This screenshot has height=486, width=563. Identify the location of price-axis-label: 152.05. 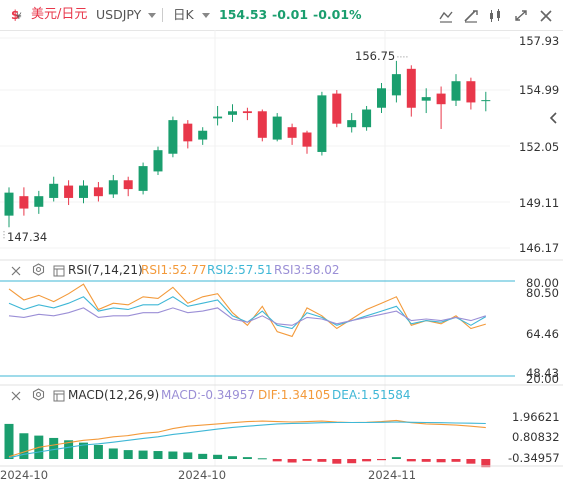
(539, 147).